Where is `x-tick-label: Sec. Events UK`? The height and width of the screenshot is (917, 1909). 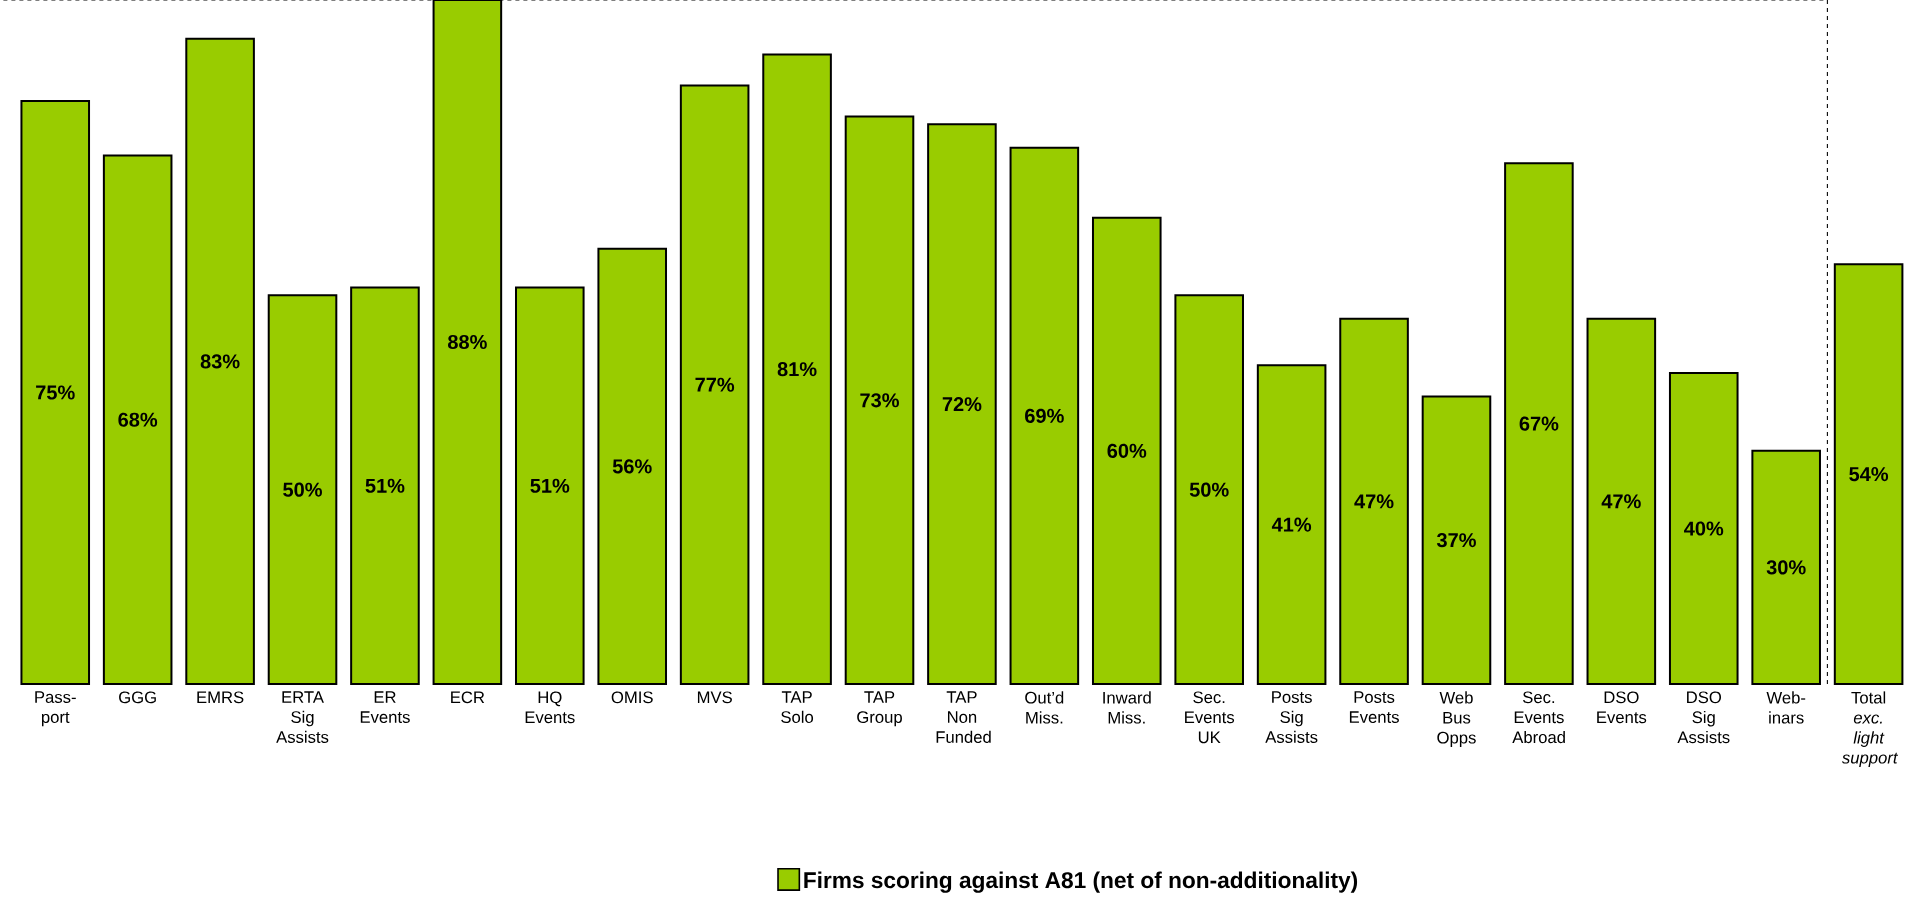
x-tick-label: Sec. Events UK is located at coordinates (1210, 717).